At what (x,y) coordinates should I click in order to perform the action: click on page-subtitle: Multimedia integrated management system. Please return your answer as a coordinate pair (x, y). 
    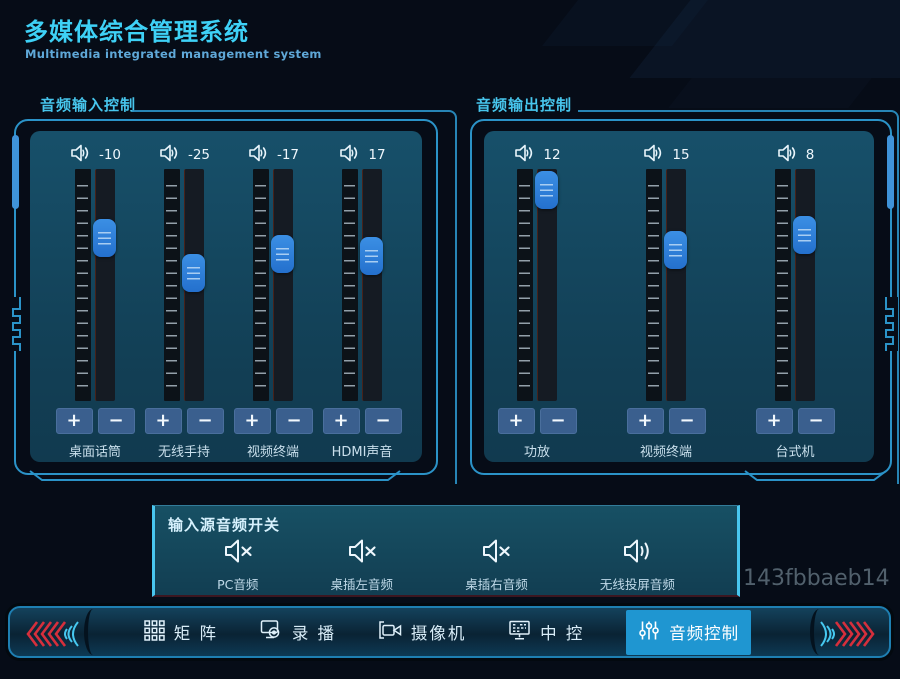
    Looking at the image, I should click on (173, 54).